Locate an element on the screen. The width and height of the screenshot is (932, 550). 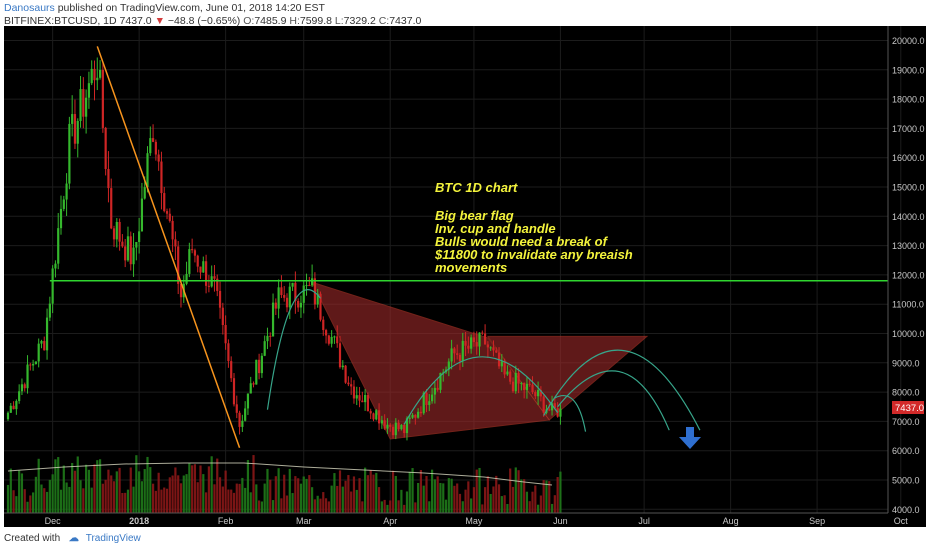
symbol-label: BITFINEX:BTCUSD, 1D is located at coordinates (60, 21).